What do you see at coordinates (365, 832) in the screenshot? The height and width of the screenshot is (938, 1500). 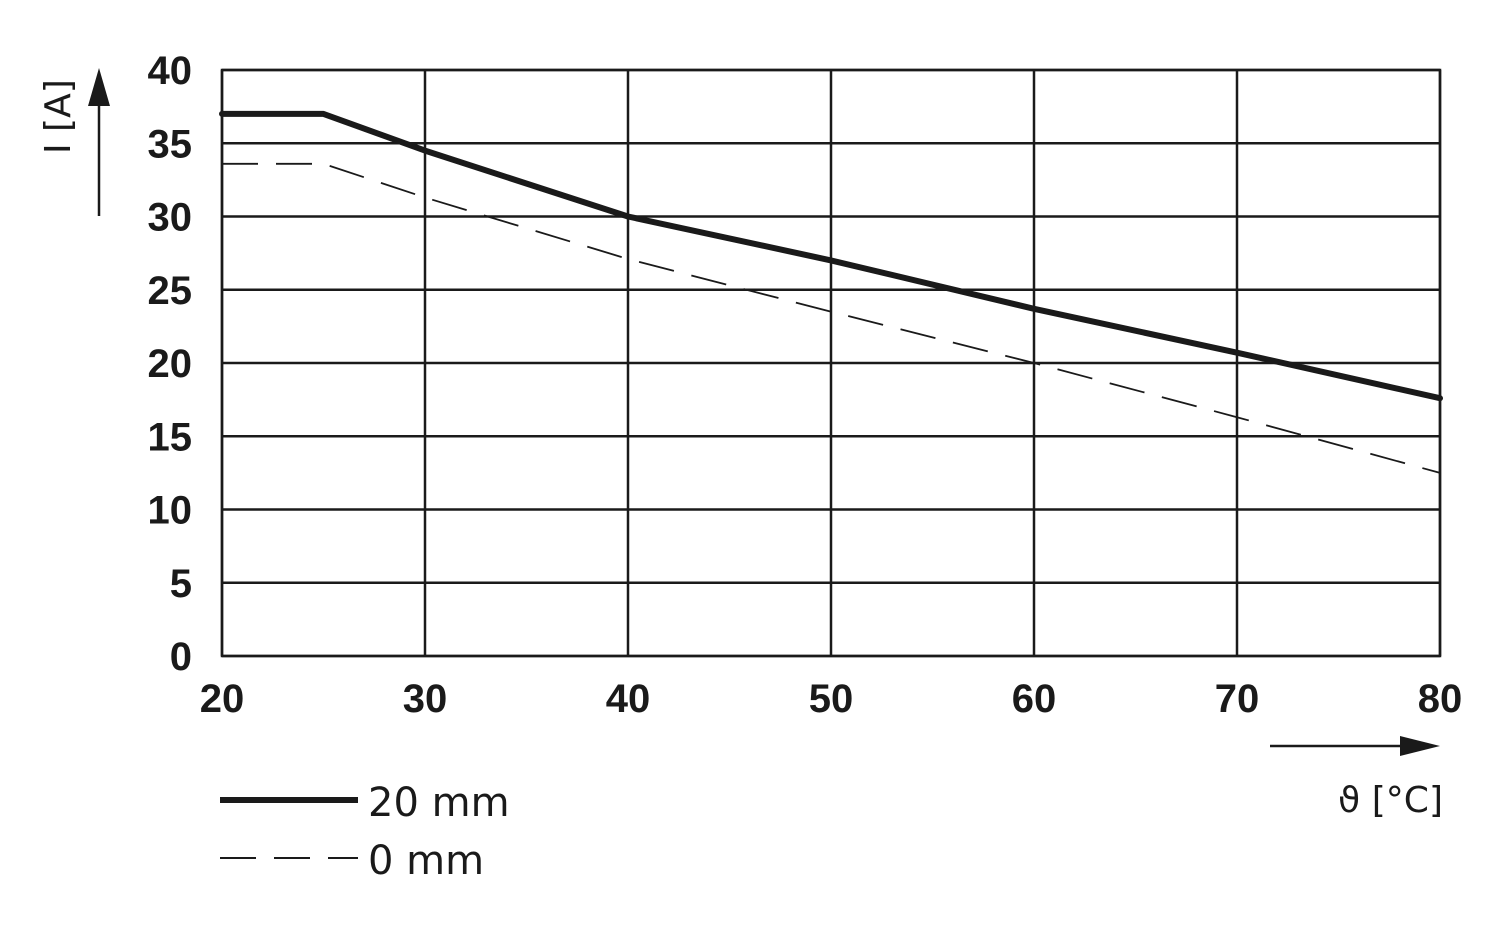 I see `legend: 20 mm 0 mm` at bounding box center [365, 832].